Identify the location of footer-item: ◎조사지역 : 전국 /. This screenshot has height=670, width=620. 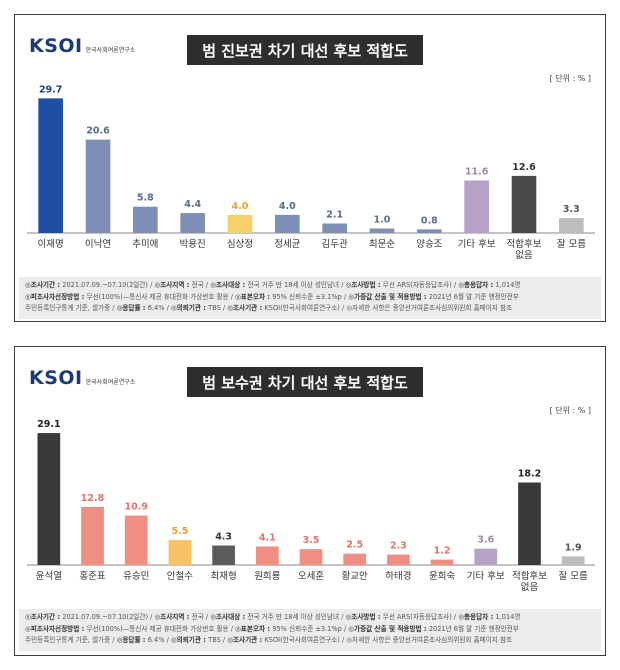
(182, 285).